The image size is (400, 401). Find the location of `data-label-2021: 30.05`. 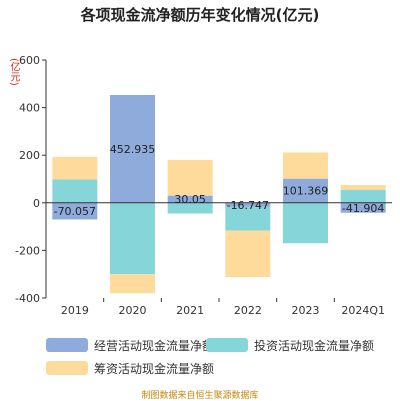

data-label-2021: 30.05 is located at coordinates (190, 199).